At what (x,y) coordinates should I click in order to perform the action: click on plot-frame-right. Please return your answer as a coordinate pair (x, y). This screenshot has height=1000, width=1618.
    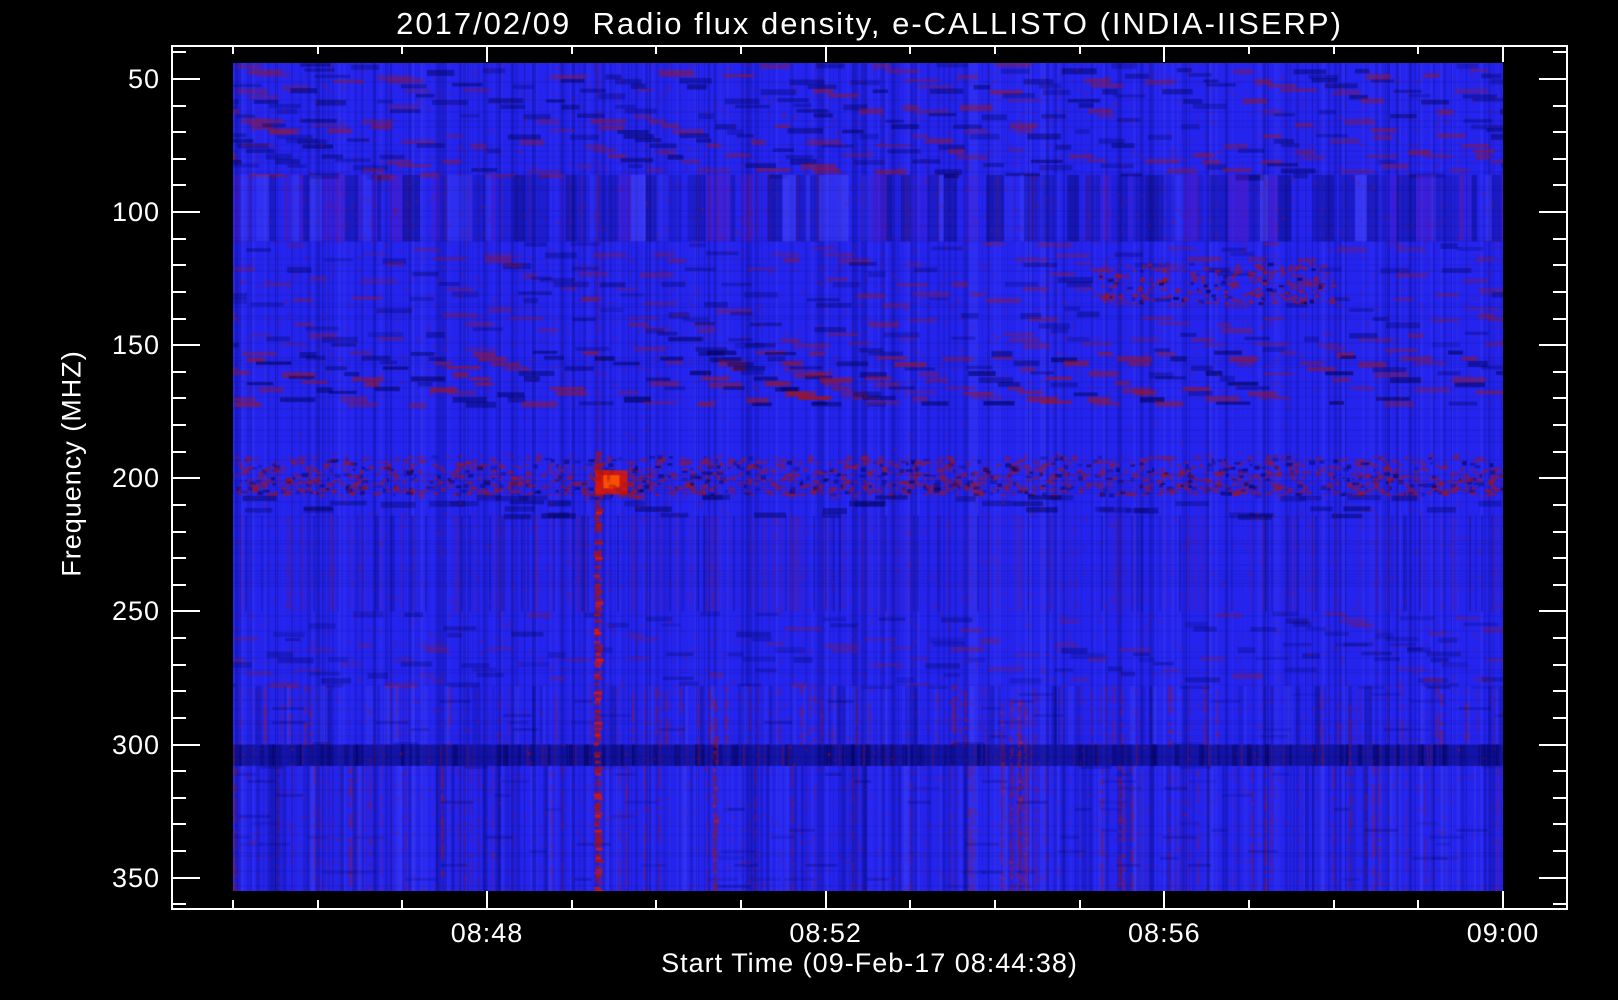
    Looking at the image, I should click on (1567, 477).